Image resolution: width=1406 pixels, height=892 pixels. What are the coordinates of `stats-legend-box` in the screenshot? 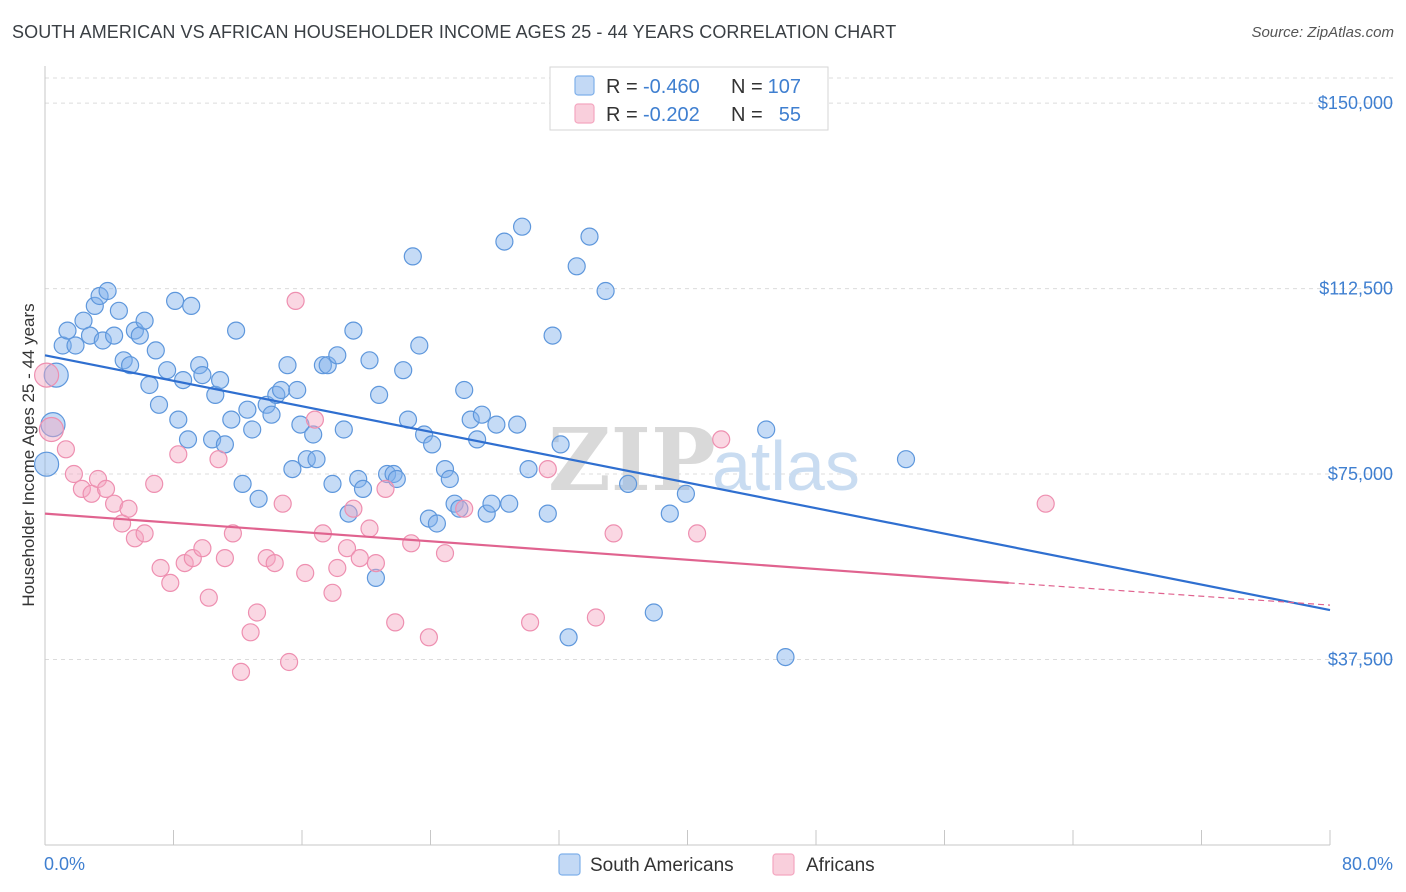 It's located at (689, 98).